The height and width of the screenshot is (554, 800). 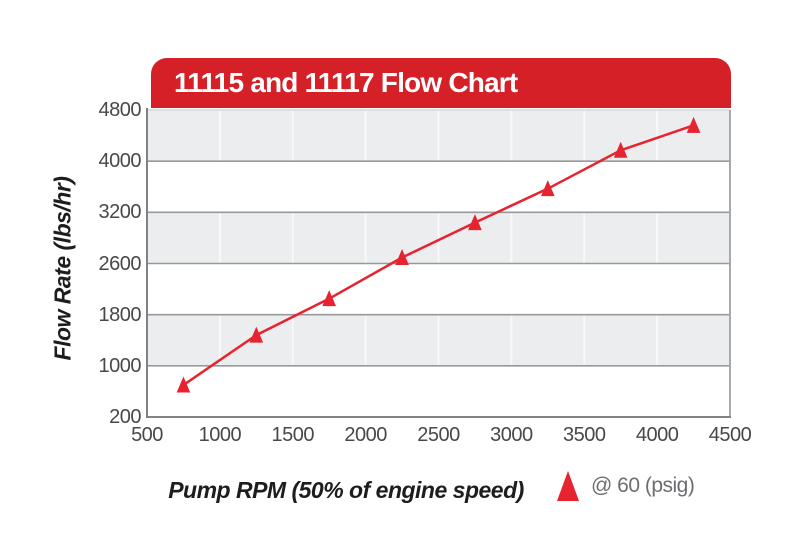 What do you see at coordinates (120, 110) in the screenshot?
I see `y-tick-label: 4800` at bounding box center [120, 110].